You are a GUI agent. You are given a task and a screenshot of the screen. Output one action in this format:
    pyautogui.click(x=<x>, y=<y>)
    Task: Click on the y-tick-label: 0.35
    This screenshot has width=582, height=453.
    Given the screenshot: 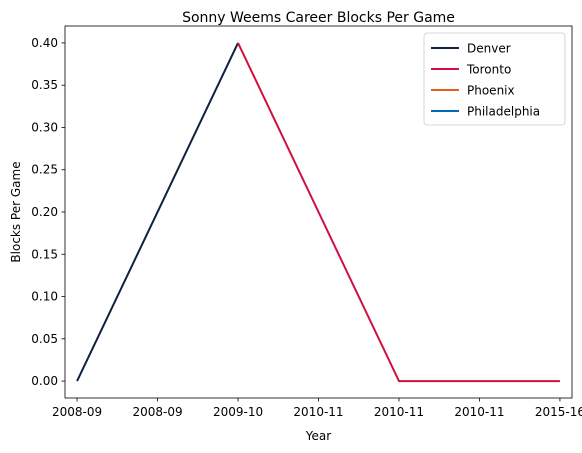 What is the action you would take?
    pyautogui.click(x=44, y=85)
    